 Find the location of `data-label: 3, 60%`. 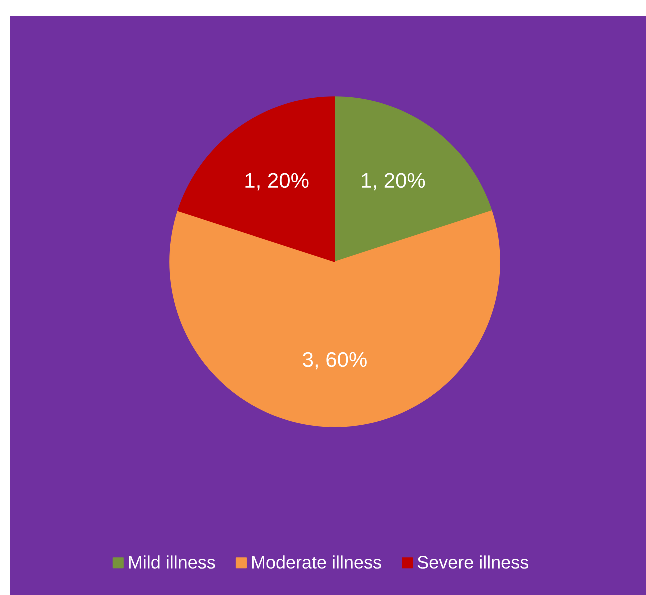

data-label: 3, 60% is located at coordinates (335, 361).